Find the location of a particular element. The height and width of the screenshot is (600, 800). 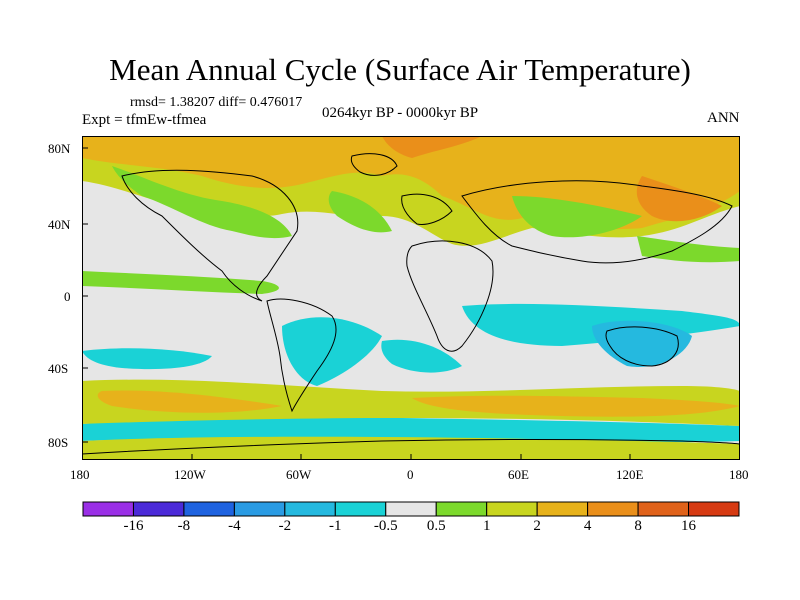

region-asia-green is located at coordinates (577, 217).